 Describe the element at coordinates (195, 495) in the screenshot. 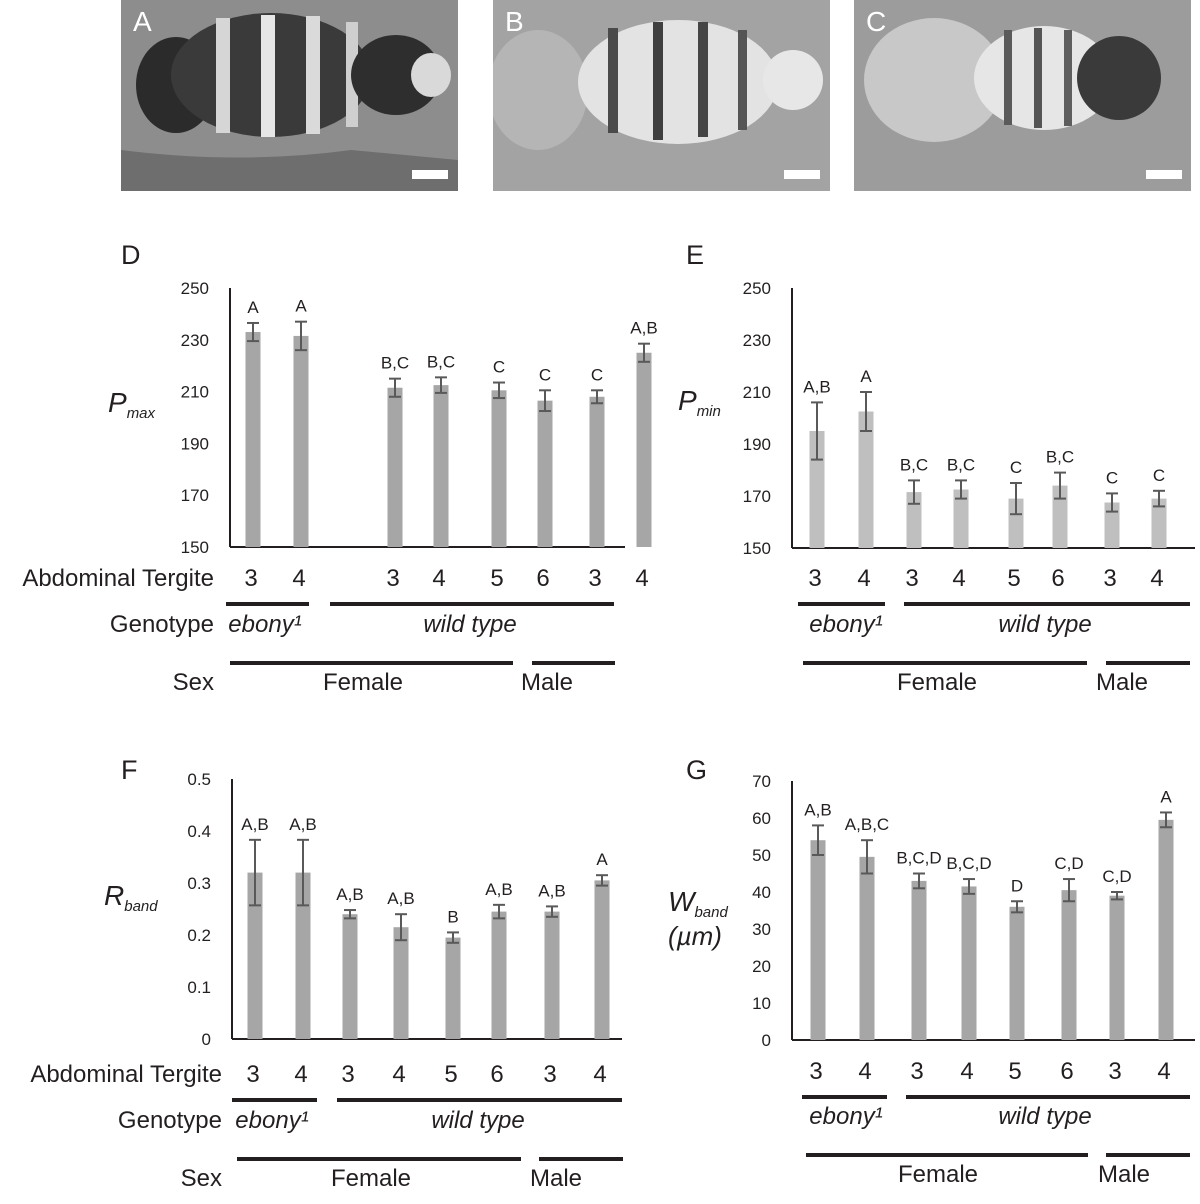

I see `y-tick-label: 170` at that location.